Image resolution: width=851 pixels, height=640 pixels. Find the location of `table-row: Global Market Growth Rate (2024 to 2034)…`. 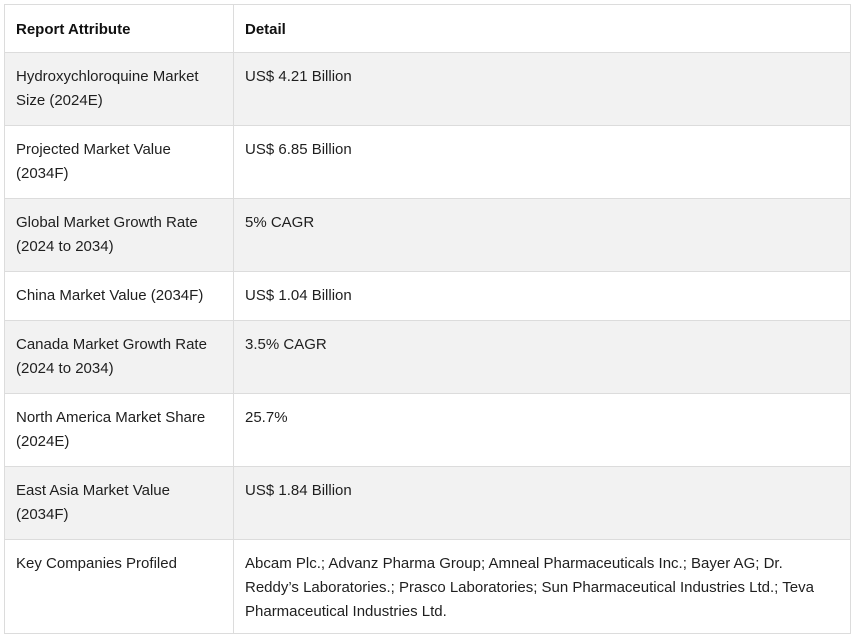

table-row: Global Market Growth Rate (2024 to 2034)… is located at coordinates (427, 235).